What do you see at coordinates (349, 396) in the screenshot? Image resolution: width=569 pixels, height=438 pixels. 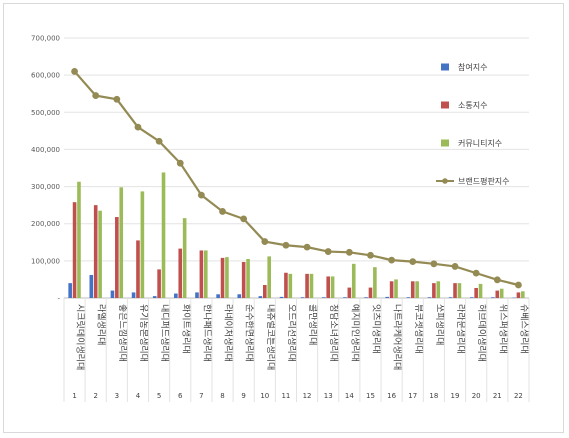 I see `x-index-label: 14` at bounding box center [349, 396].